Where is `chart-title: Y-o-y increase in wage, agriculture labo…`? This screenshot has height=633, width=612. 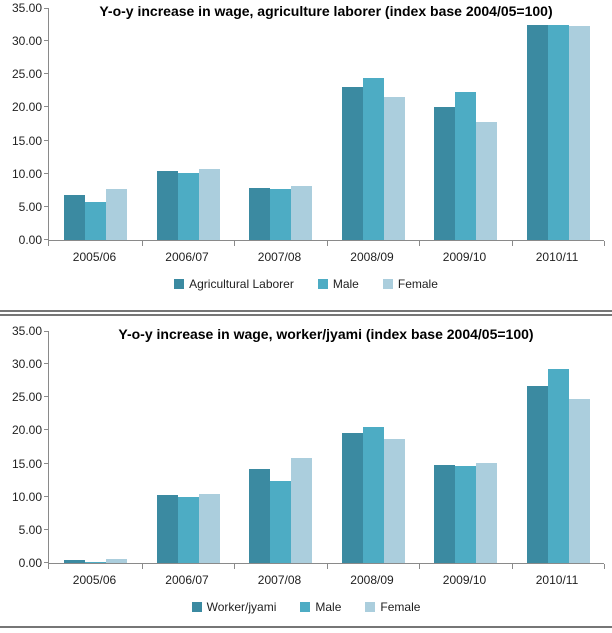
chart-title: Y-o-y increase in wage, agriculture labo… is located at coordinates (326, 11).